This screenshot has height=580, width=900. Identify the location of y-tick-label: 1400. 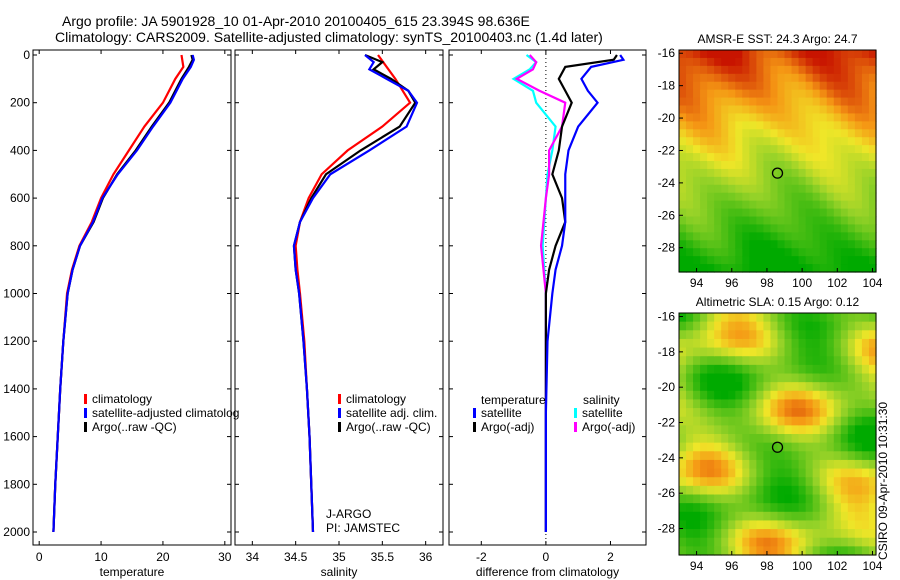
(16, 389).